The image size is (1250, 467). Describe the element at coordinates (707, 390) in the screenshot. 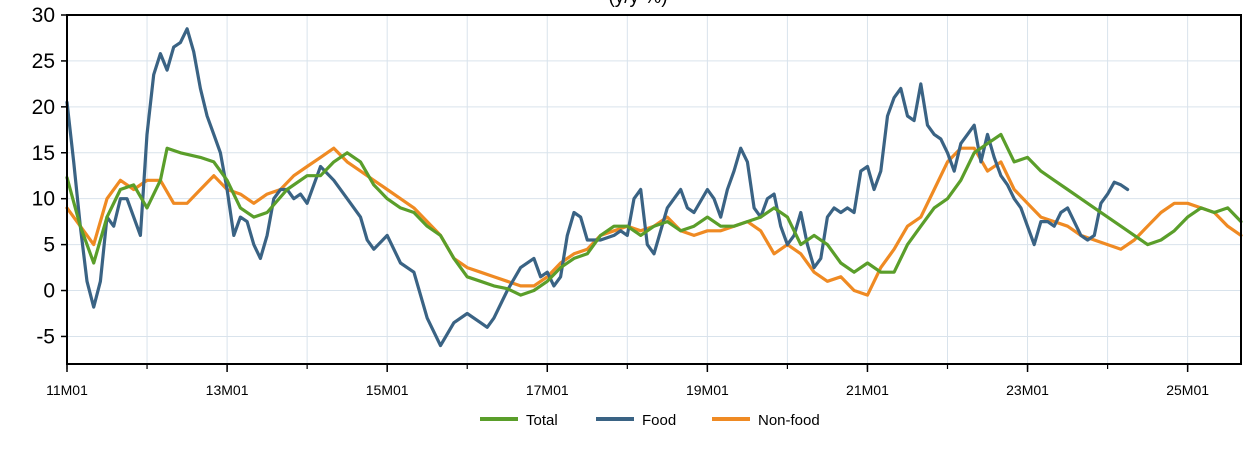

I see `x-tick-label: 19M01` at that location.